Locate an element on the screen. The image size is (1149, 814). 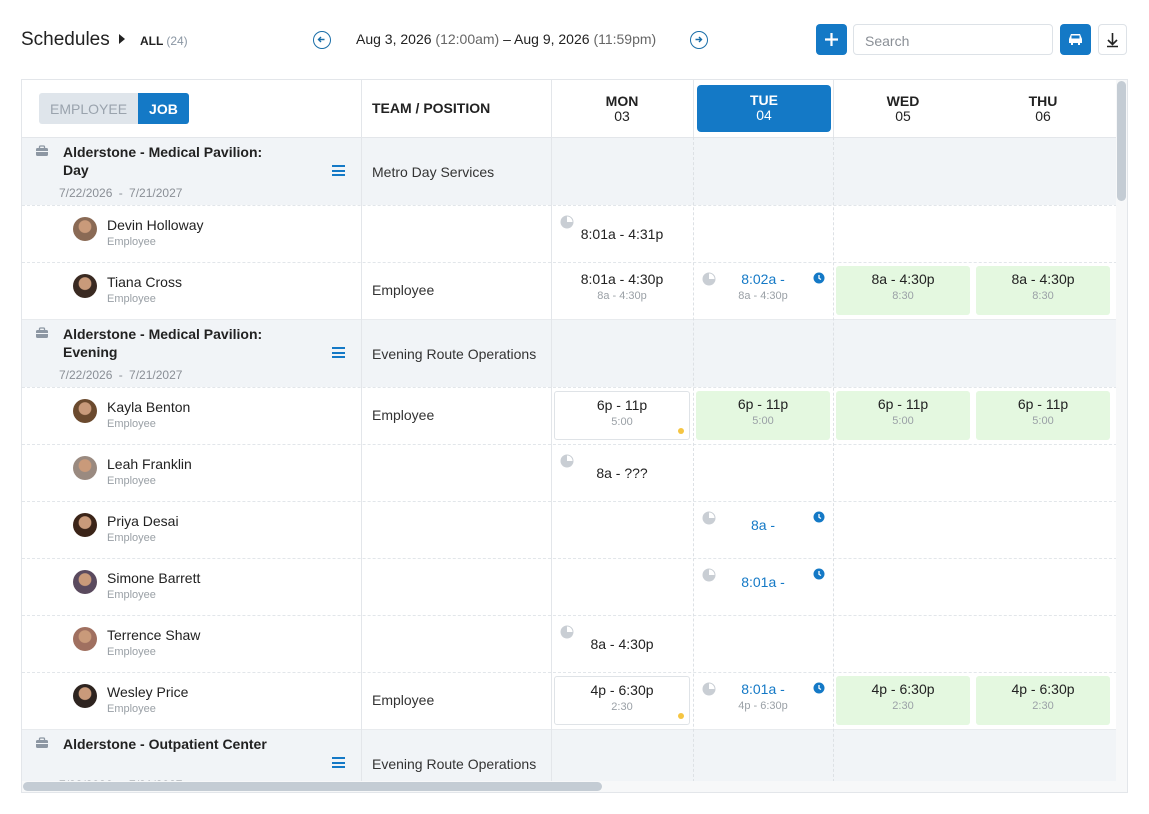
employee-name: Leah Franklin is located at coordinates (149, 464).